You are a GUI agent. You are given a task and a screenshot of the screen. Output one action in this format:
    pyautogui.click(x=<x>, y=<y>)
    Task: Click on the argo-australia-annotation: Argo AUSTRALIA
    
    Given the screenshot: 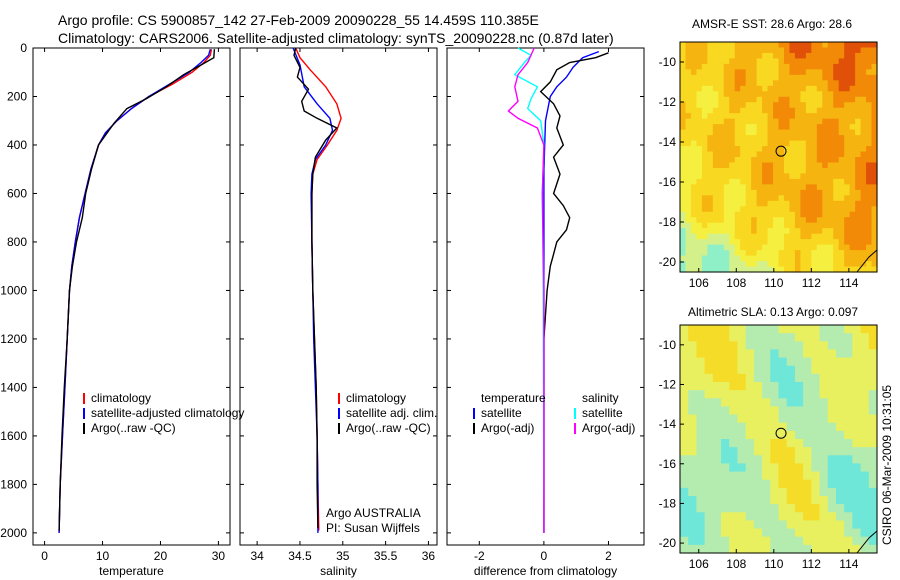 What is the action you would take?
    pyautogui.click(x=373, y=513)
    